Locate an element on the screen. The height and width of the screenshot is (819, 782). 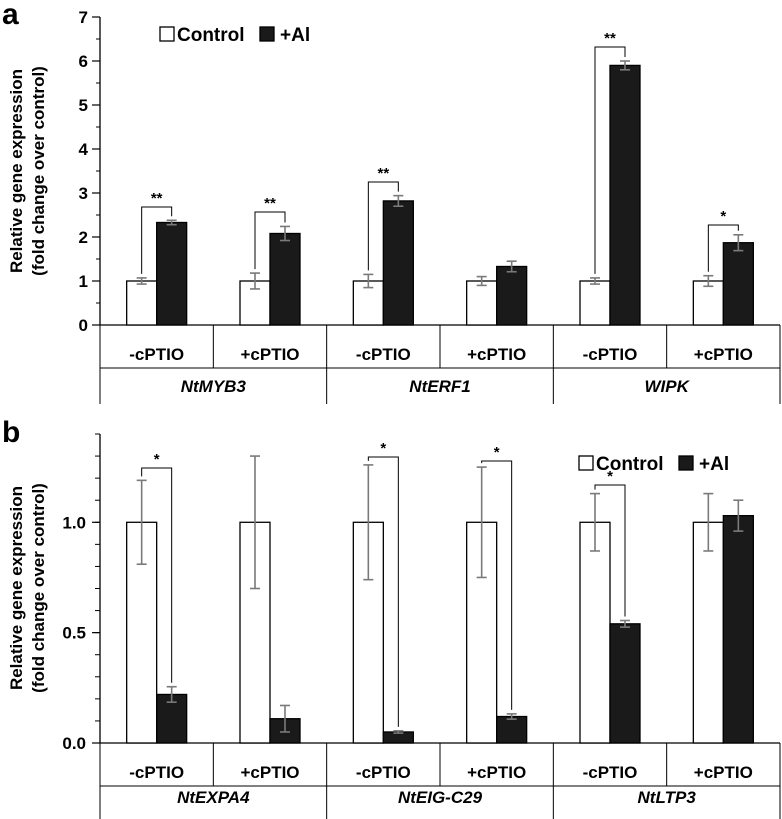
significance-label-2: ** is located at coordinates (383, 173).